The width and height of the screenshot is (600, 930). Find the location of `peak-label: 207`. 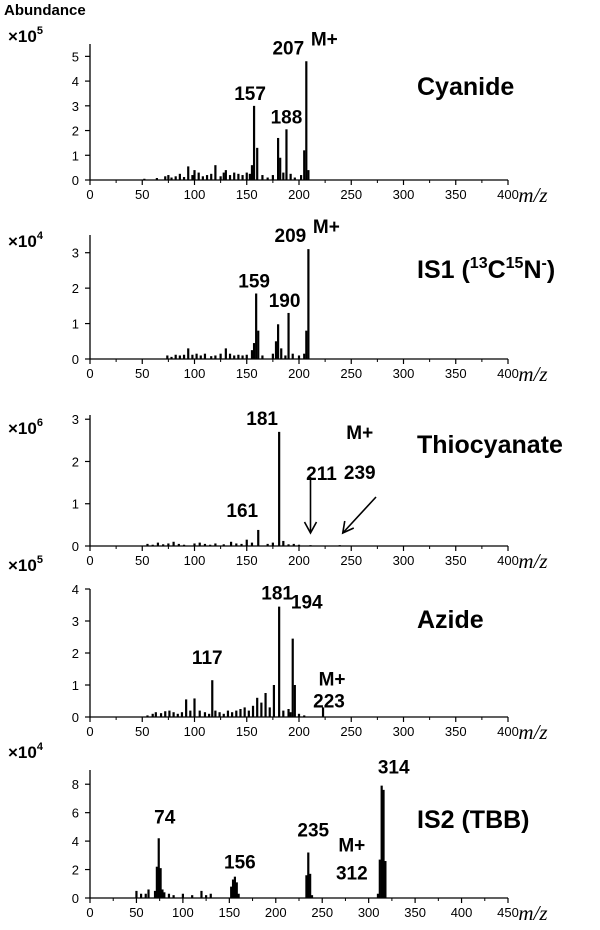

peak-label: 207 is located at coordinates (288, 48).